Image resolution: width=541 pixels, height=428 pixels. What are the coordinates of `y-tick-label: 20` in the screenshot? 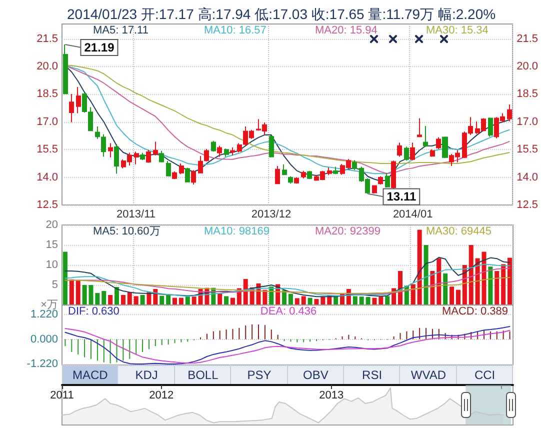 It's located at (52, 225).